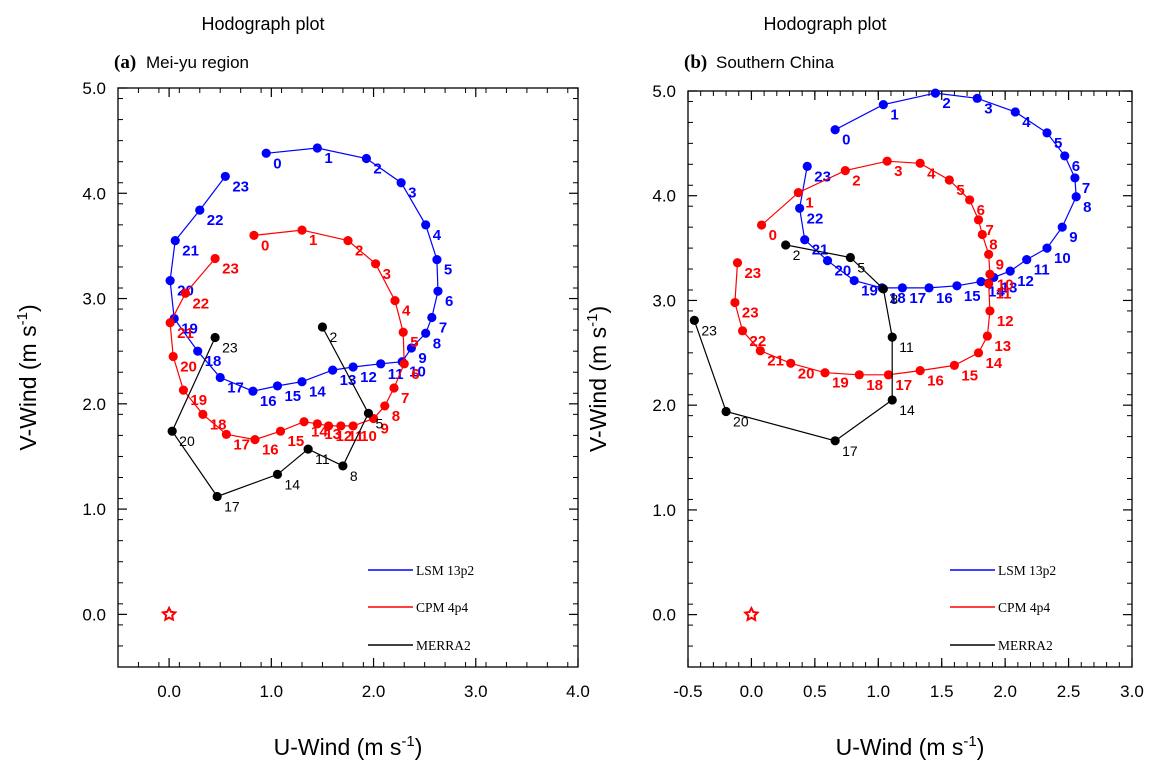  I want to click on x-tick-label: 0.0, so click(169, 691).